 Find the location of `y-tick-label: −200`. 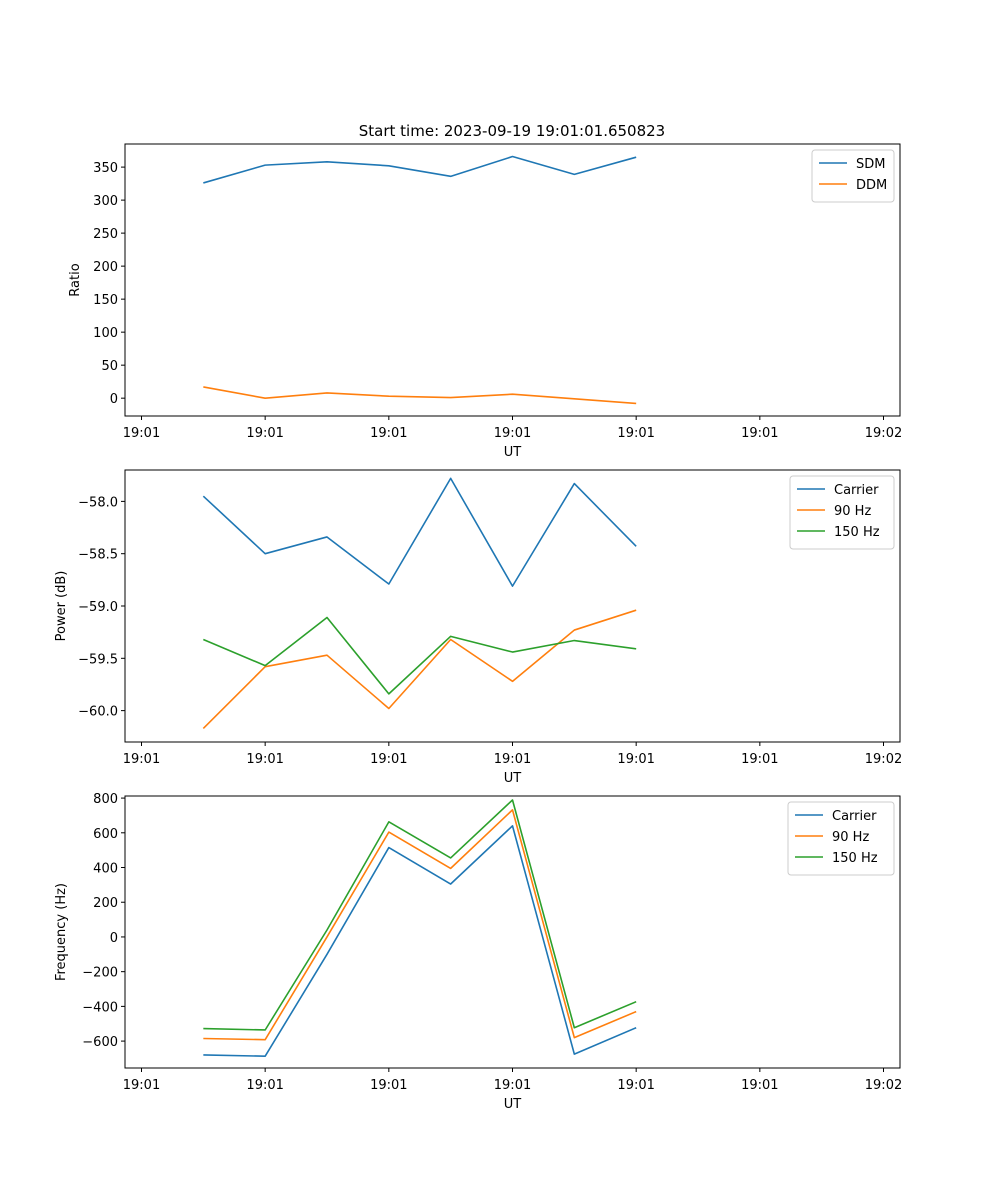

y-tick-label: −200 is located at coordinates (100, 973).